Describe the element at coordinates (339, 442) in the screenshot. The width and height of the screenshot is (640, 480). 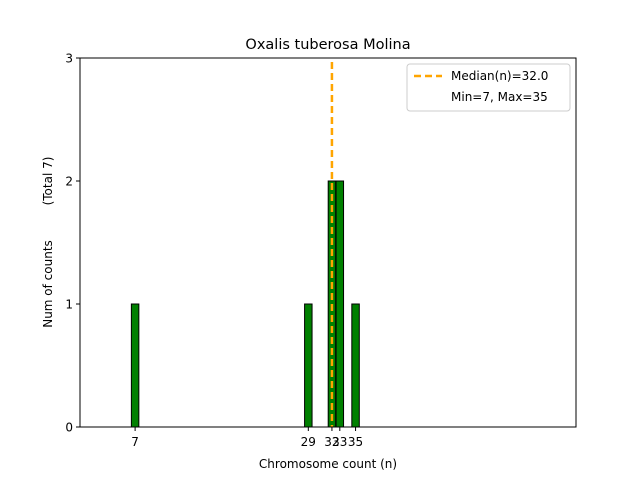
I see `x-tick-label: 33` at that location.